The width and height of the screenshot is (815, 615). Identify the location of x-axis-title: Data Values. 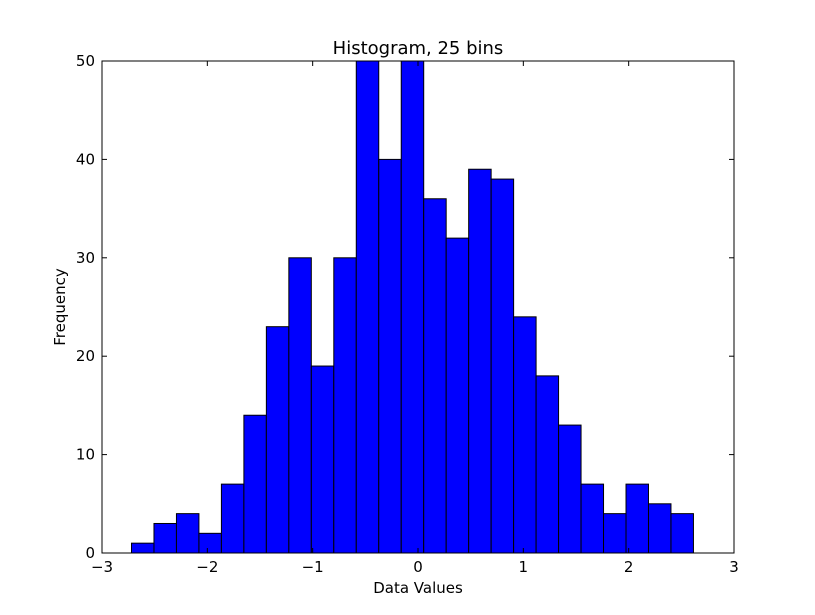
(418, 588).